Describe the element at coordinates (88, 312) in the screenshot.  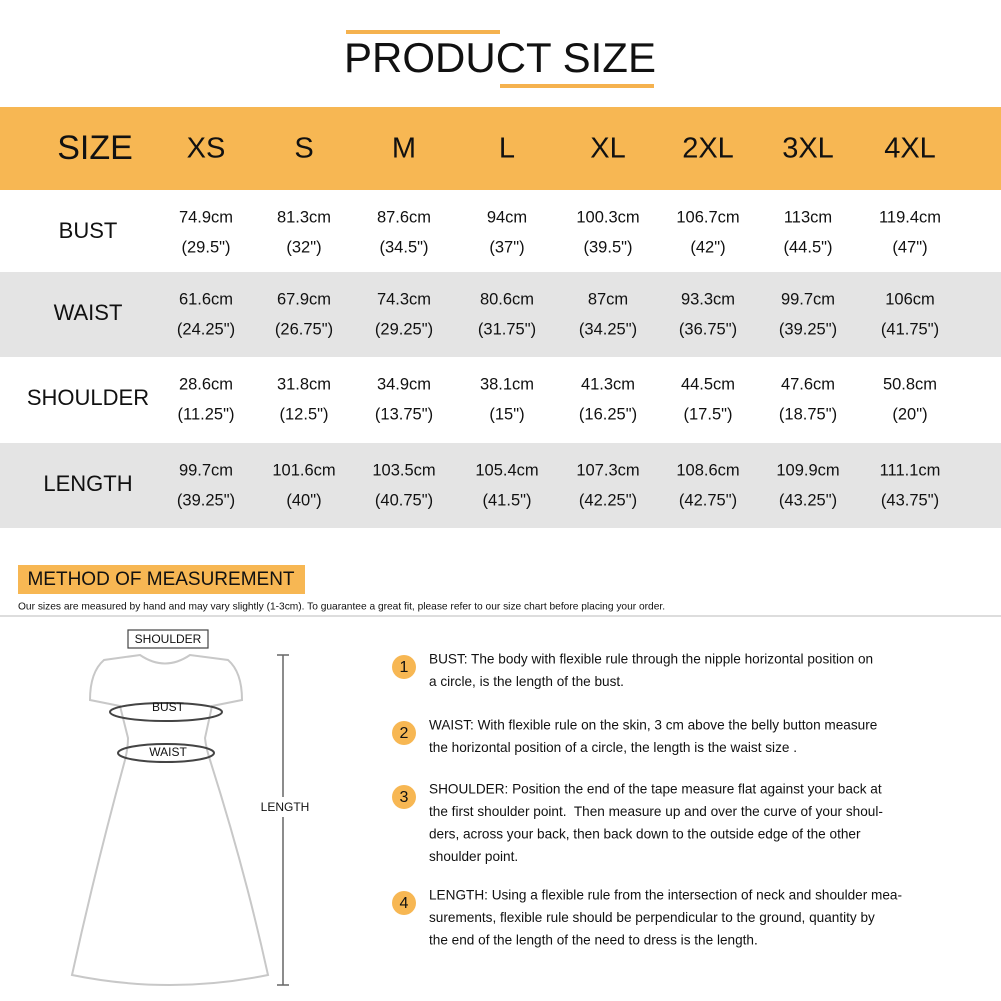
I see `row-label: WAIST` at that location.